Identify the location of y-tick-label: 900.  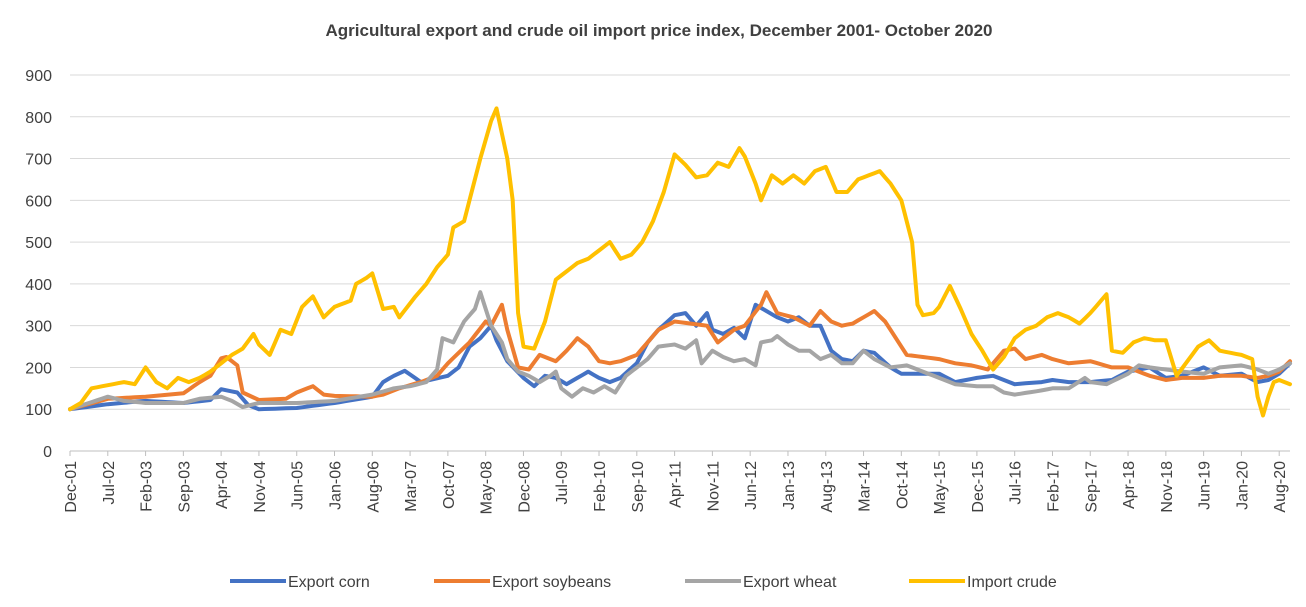
(38, 76).